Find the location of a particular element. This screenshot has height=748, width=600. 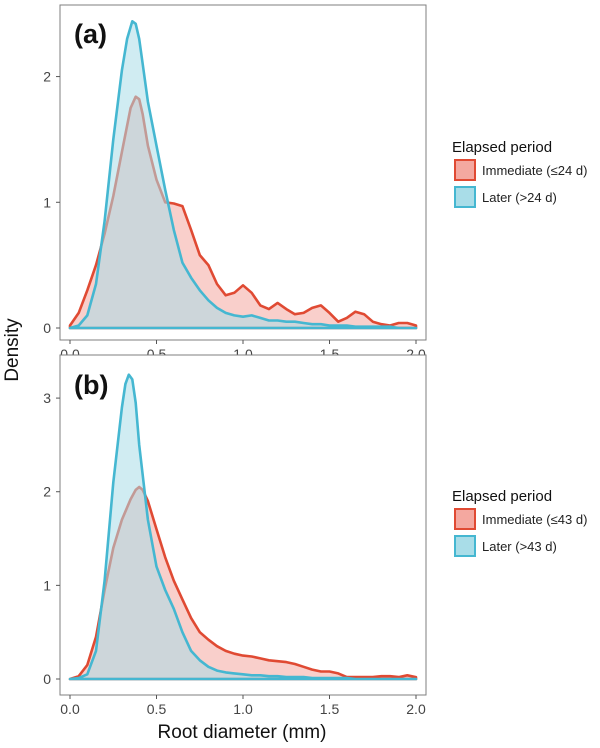

panel-b-x-ticks: 0.0 0.5 1.0 1.5 2.0 is located at coordinates (243, 706).